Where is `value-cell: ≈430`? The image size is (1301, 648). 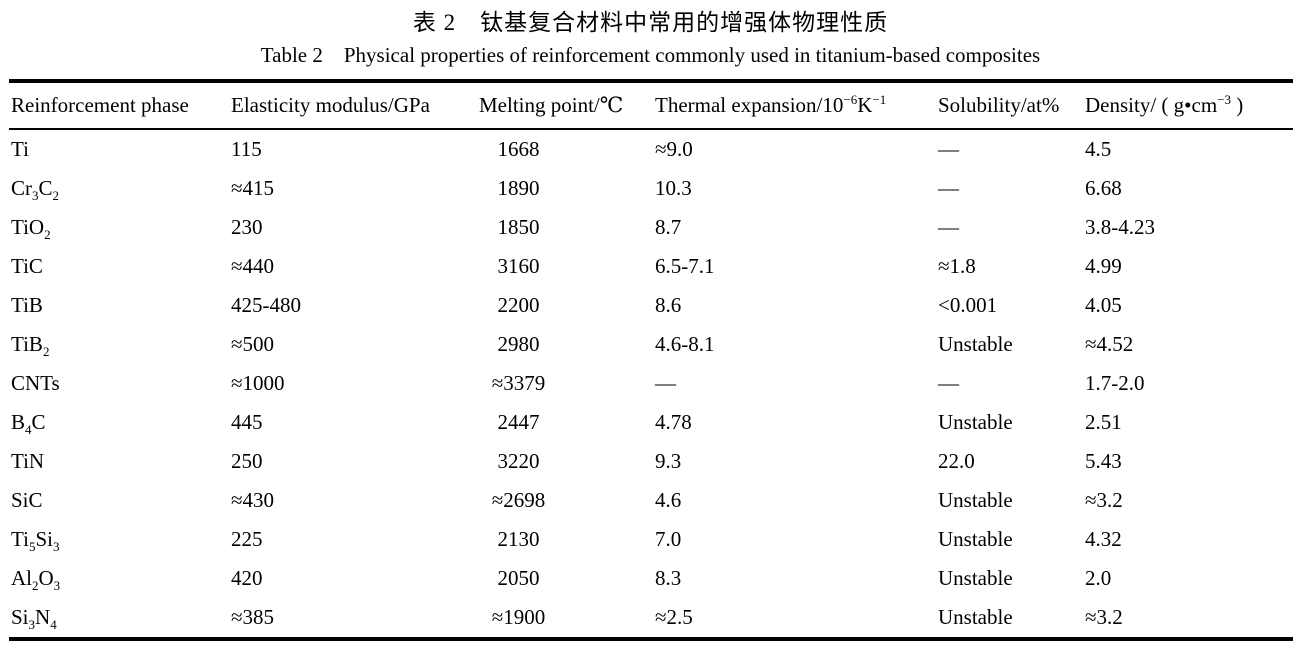 value-cell: ≈430 is located at coordinates (253, 500).